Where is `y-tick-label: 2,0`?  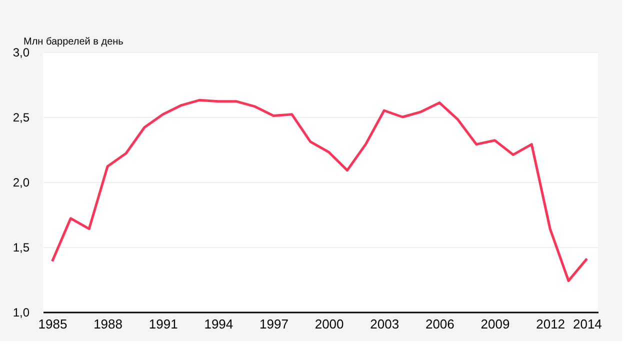
y-tick-label: 2,0 is located at coordinates (21, 183).